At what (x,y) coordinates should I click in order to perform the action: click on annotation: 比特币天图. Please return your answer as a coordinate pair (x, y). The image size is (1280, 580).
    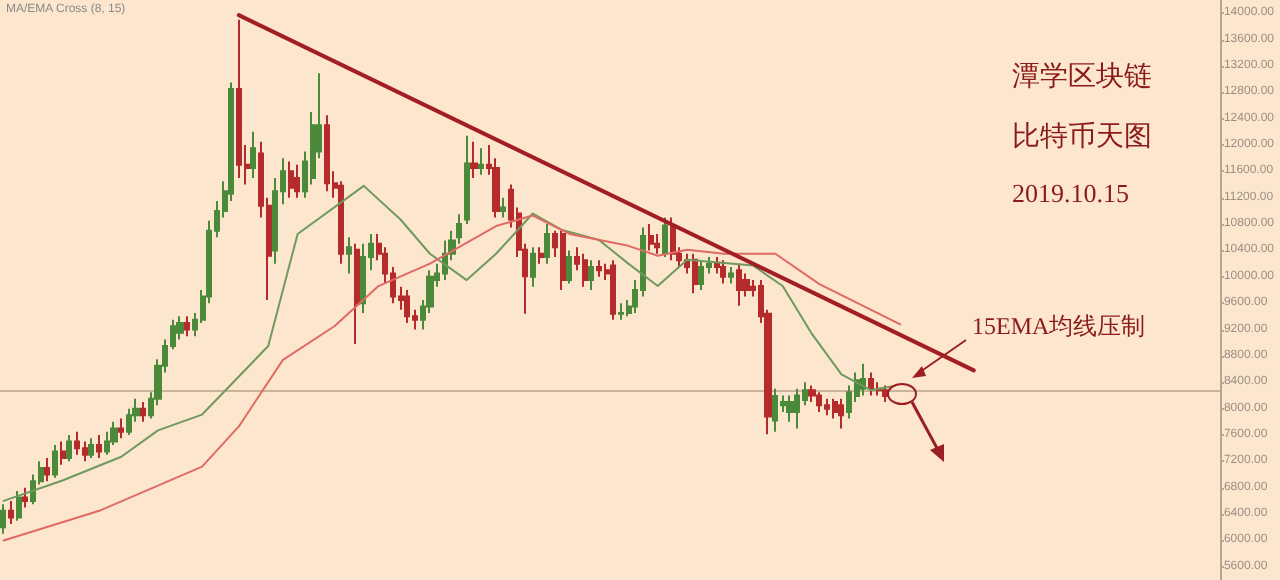
    Looking at the image, I should click on (1082, 137).